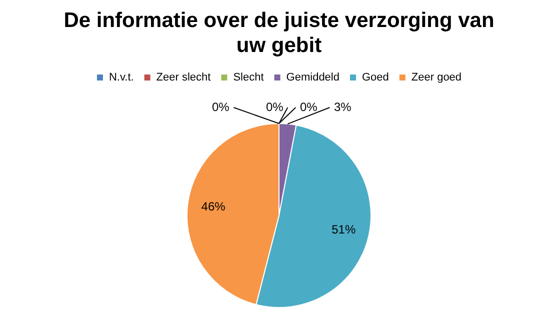 The image size is (558, 322). I want to click on data-label: 51%, so click(344, 229).